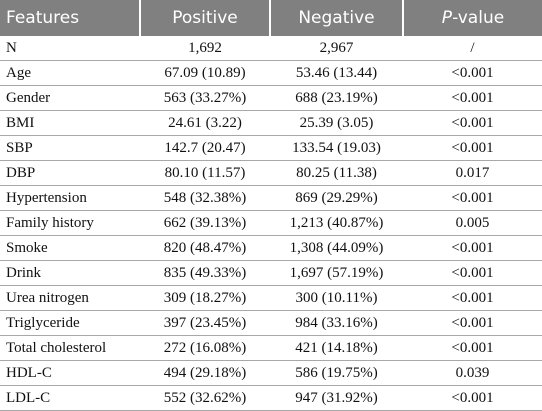  What do you see at coordinates (336, 273) in the screenshot?
I see `value-cell: 1,697 (57.19%)` at bounding box center [336, 273].